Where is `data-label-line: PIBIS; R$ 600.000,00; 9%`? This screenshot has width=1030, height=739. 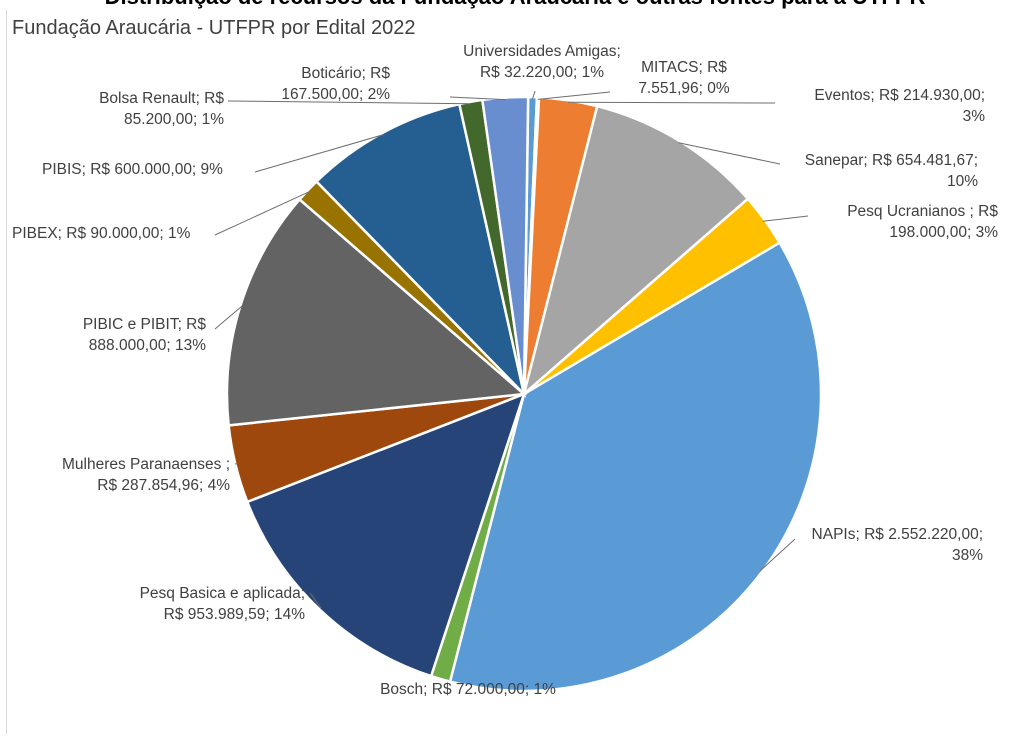
data-label-line: PIBIS; R$ 600.000,00; 9% is located at coordinates (132, 169).